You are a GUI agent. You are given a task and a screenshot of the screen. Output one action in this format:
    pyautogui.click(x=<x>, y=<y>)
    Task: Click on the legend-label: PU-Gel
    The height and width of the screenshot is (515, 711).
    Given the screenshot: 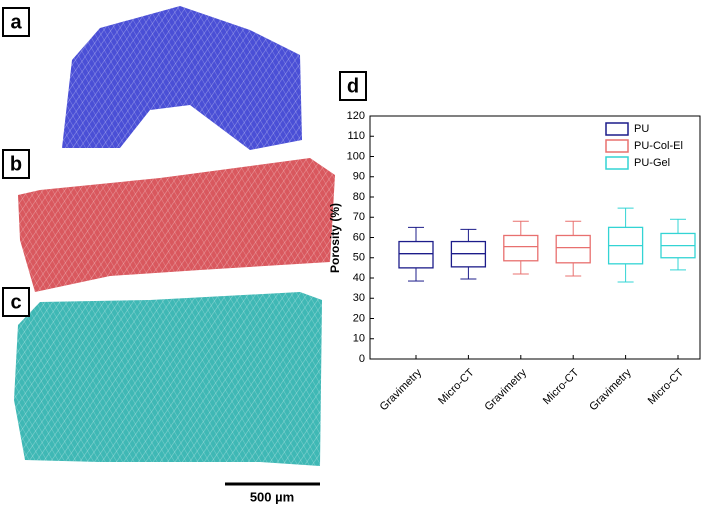 What is the action you would take?
    pyautogui.click(x=652, y=163)
    